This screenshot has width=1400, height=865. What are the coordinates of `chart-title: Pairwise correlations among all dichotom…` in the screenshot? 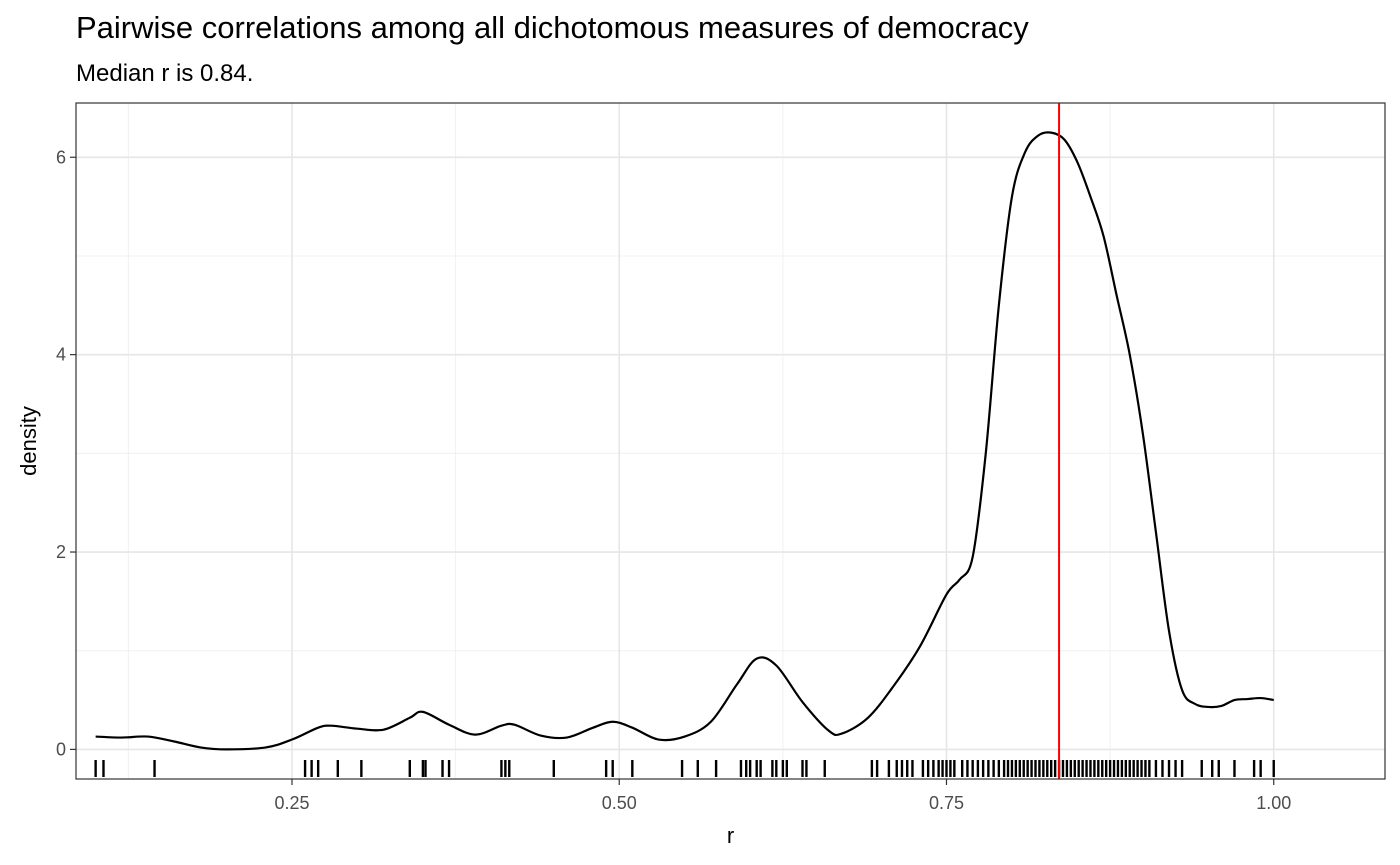 It's located at (552, 27).